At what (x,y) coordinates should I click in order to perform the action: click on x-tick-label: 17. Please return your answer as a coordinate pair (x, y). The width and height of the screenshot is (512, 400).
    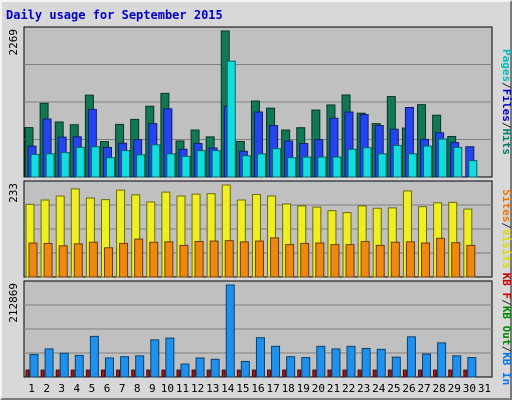
    Looking at the image, I should click on (272, 388).